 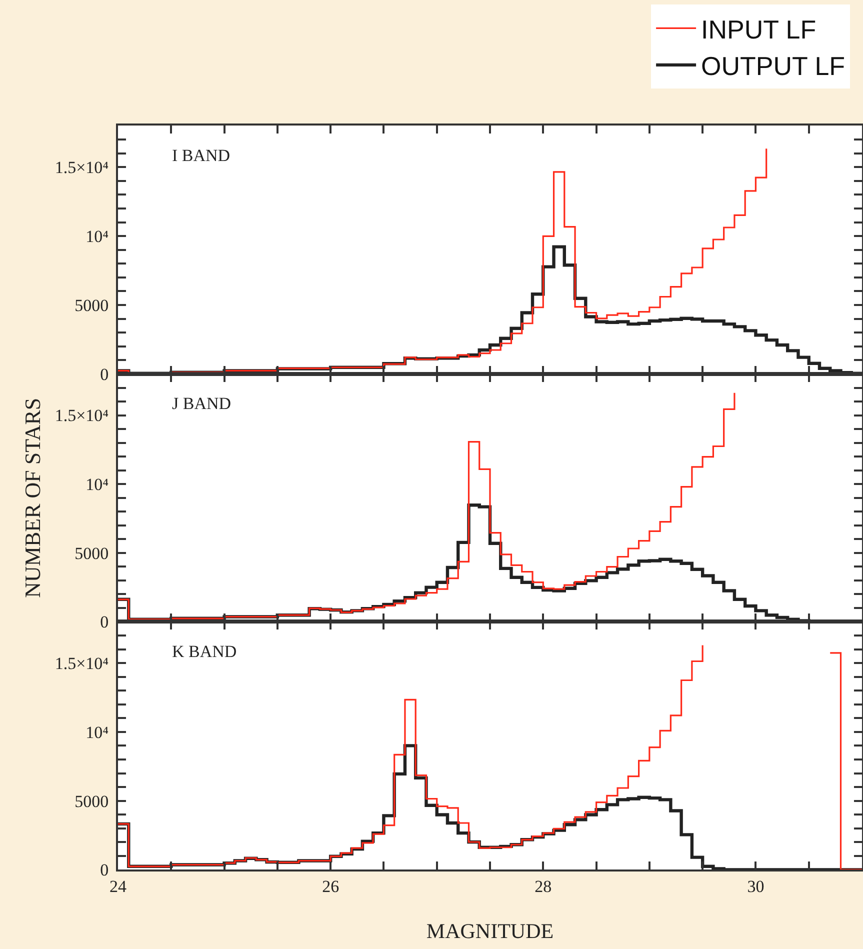 I want to click on legend-label: OUTPUT LF, so click(x=773, y=66).